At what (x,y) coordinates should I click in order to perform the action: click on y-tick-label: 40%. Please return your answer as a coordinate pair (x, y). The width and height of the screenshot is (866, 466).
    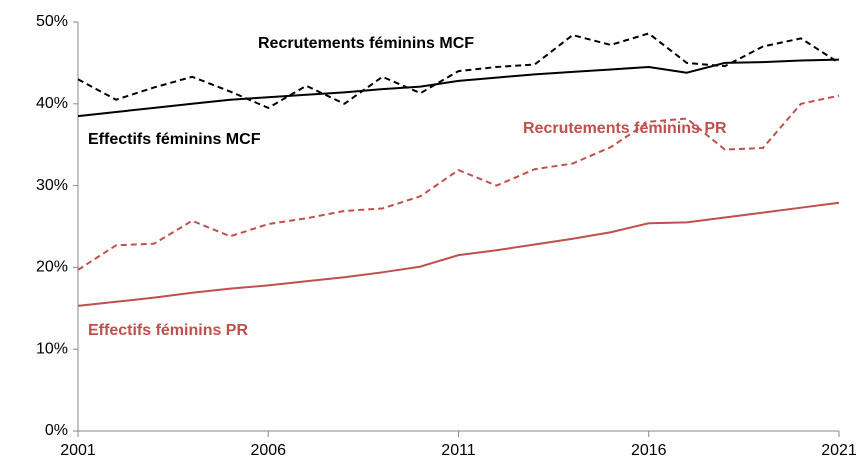
    Looking at the image, I should click on (52, 103).